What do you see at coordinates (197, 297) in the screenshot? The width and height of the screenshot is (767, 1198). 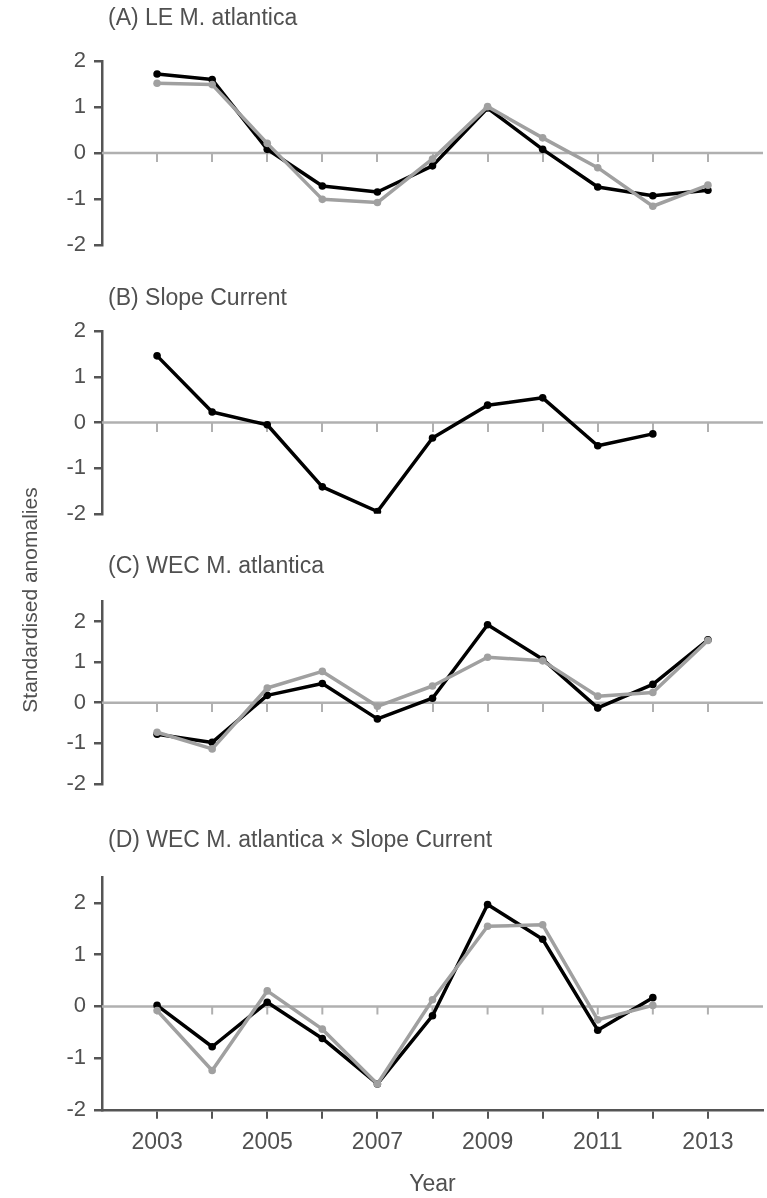 I see `chart-title: (B) Slope Current` at bounding box center [197, 297].